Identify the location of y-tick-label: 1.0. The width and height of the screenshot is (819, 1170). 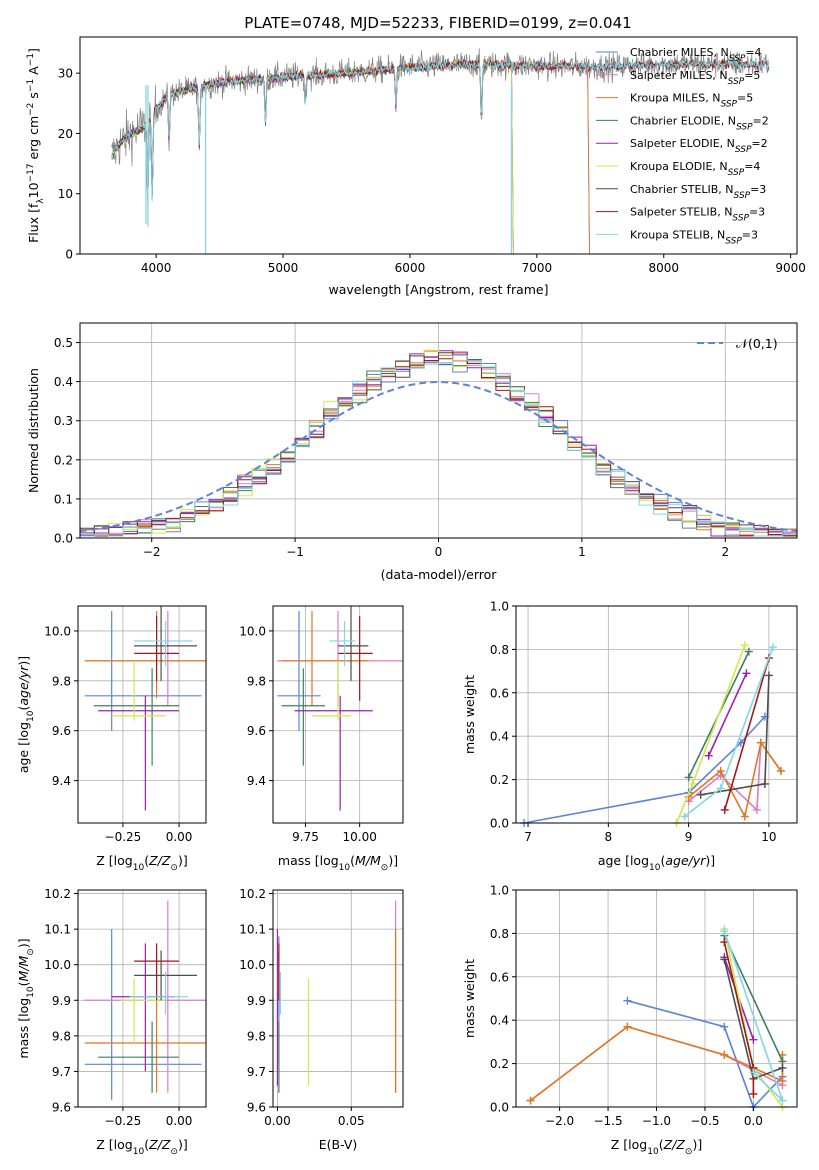
(499, 607).